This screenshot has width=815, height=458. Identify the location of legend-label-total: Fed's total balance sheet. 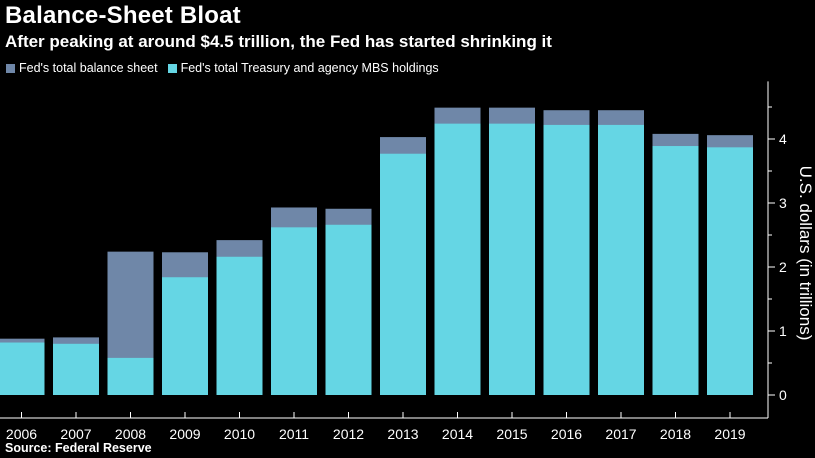
(88, 68).